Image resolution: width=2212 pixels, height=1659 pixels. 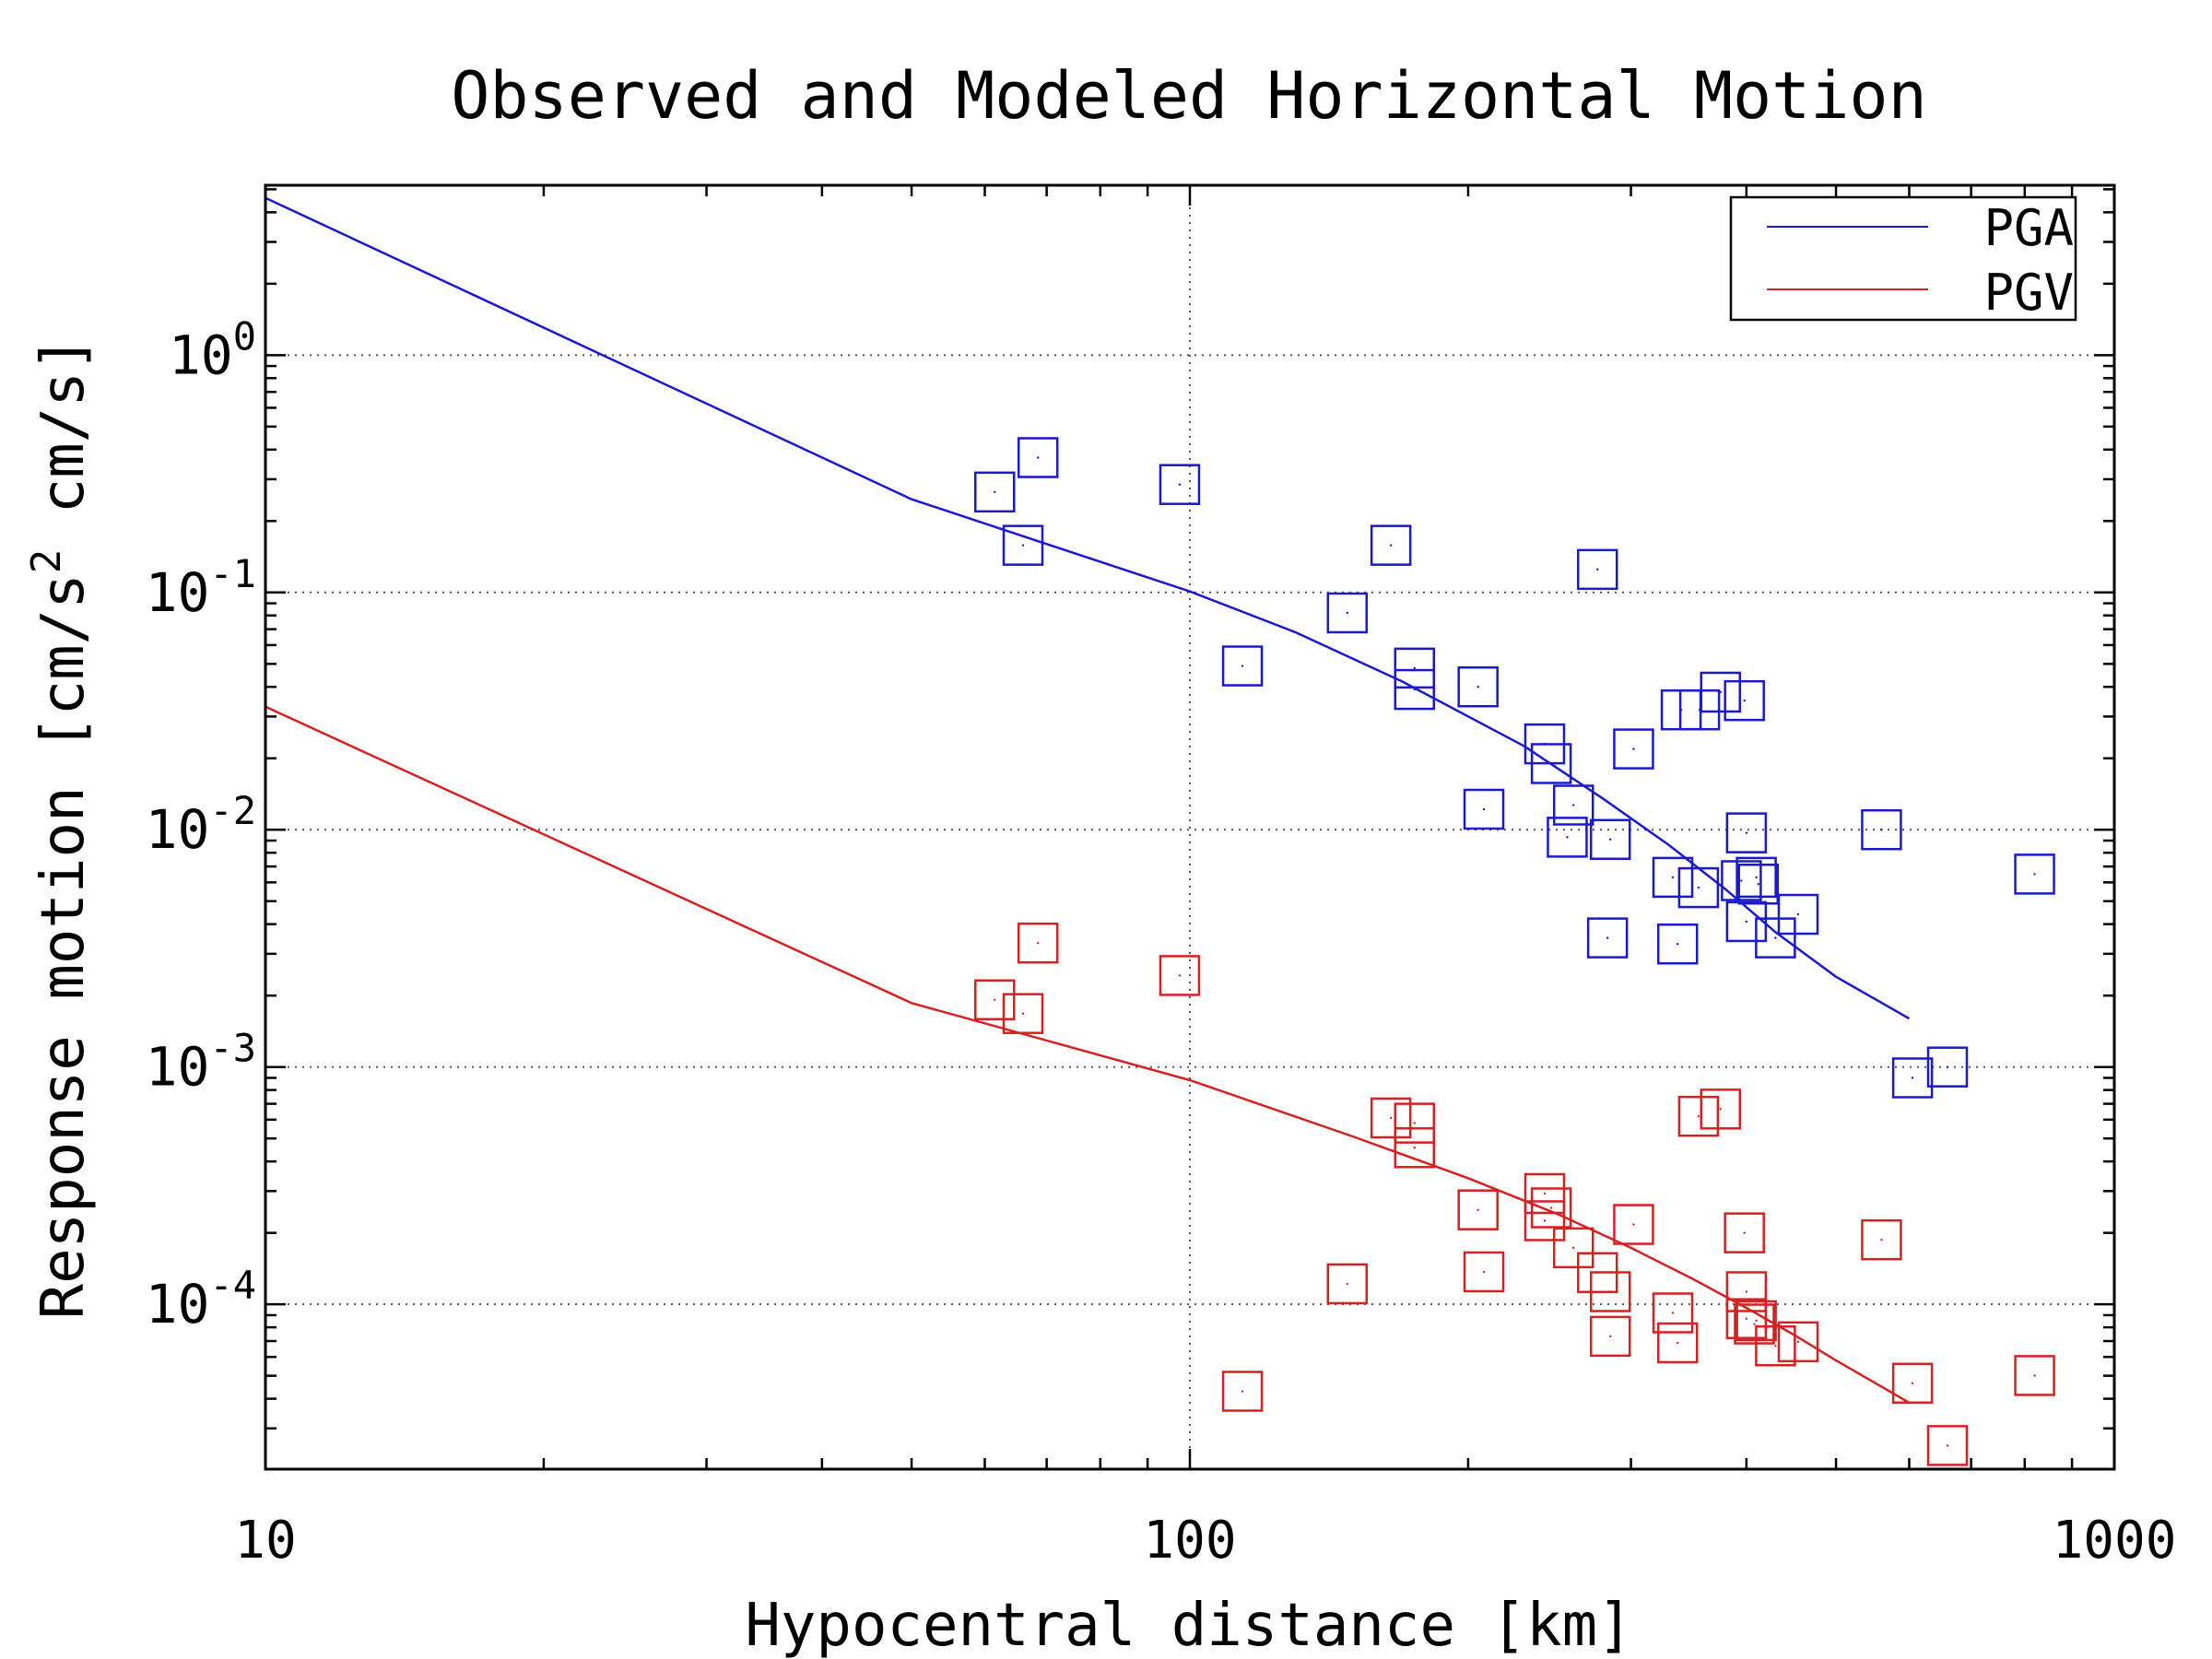 What do you see at coordinates (1903, 258) in the screenshot?
I see `legend: PGA PGV` at bounding box center [1903, 258].